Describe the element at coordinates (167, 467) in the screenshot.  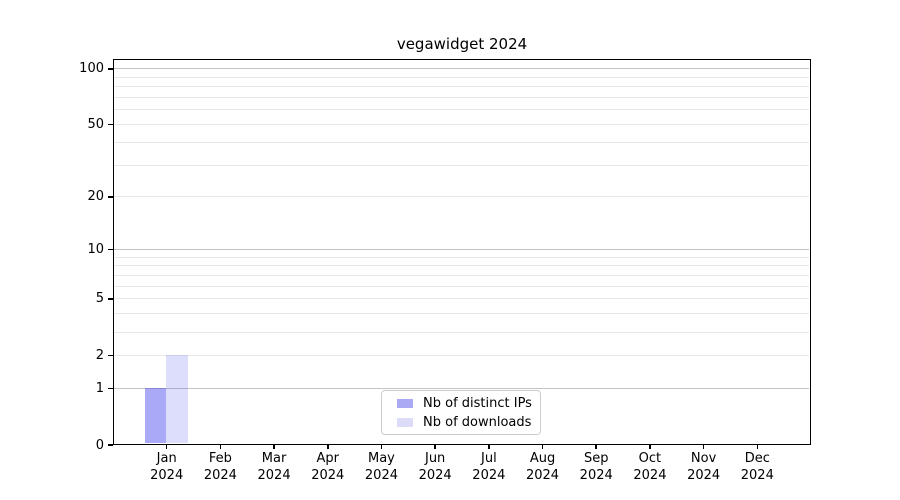
I see `x-tick-label: Jan 2024` at that location.